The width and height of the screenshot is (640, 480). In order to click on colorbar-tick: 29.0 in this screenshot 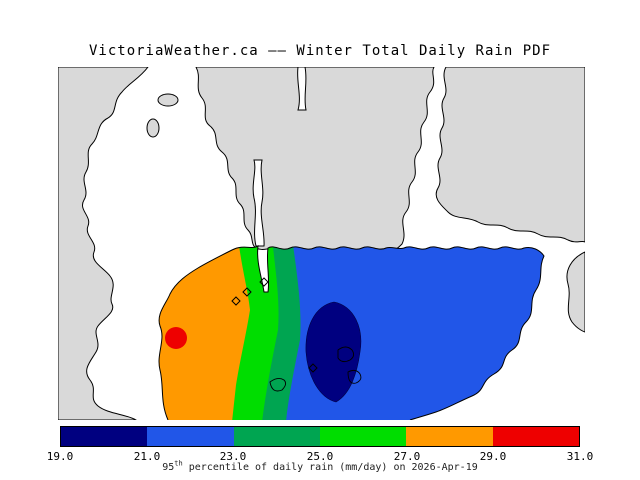, I will do `click(493, 456)`.